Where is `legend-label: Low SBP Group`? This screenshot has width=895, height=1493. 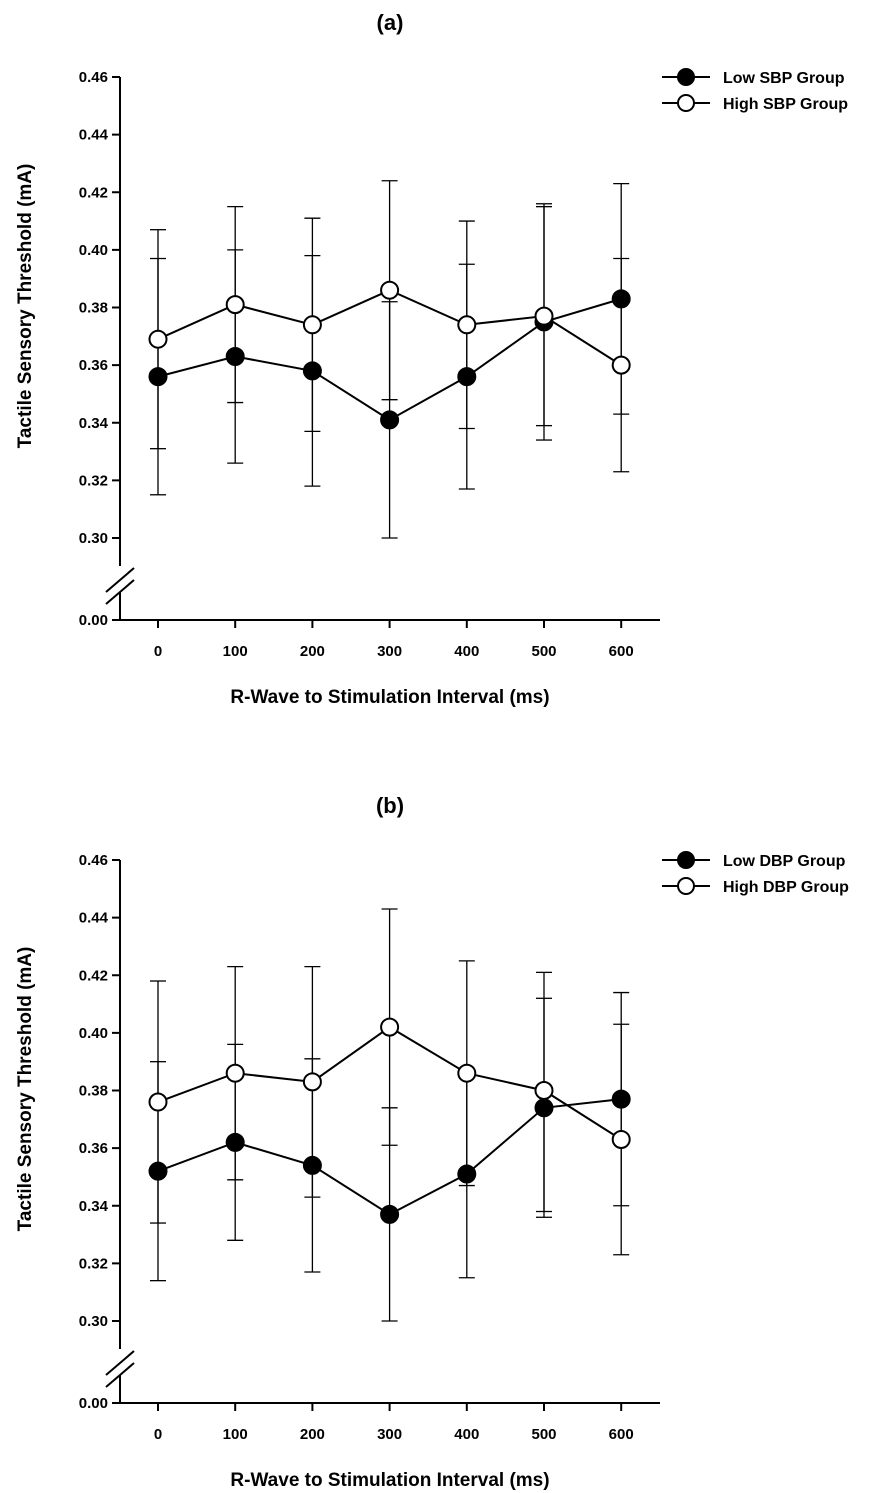
legend-label: Low SBP Group is located at coordinates (784, 78).